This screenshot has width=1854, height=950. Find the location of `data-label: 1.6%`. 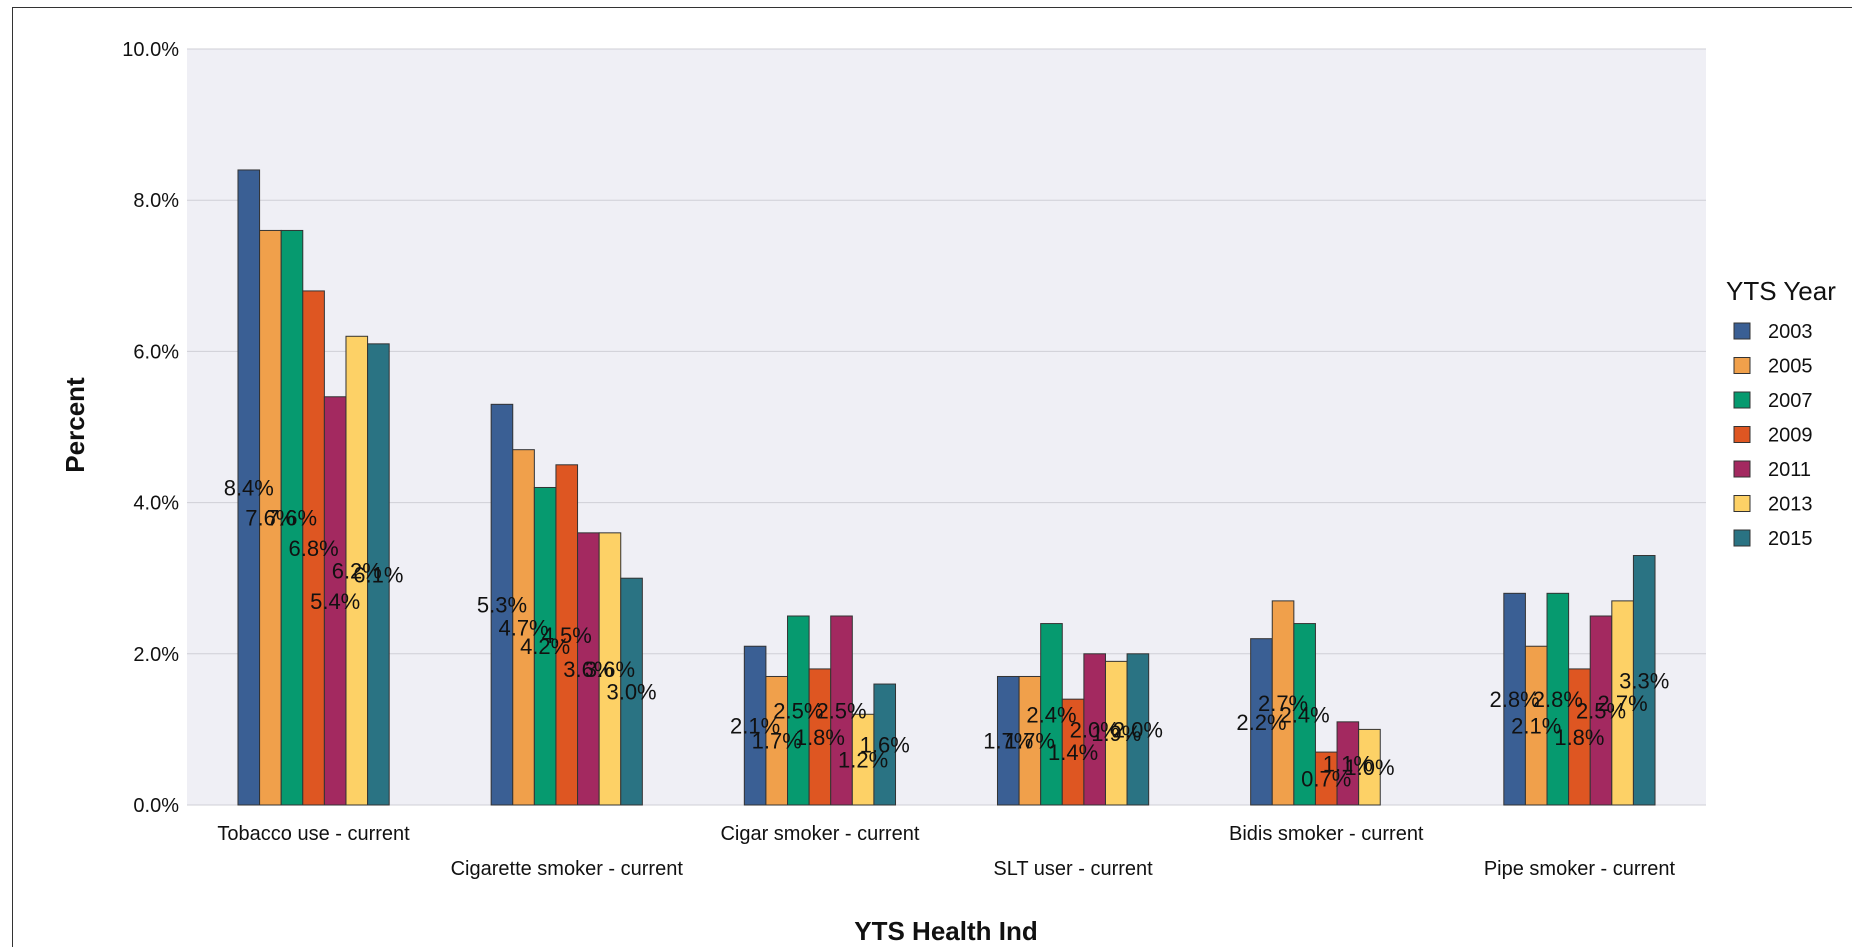

data-label: 1.6% is located at coordinates (885, 745).